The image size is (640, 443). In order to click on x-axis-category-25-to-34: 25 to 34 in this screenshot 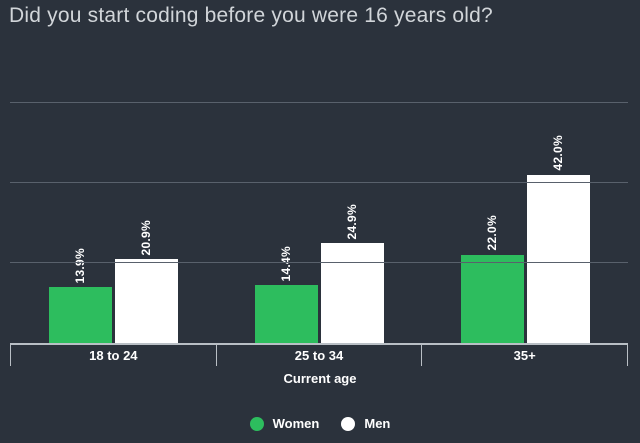, I will do `click(318, 355)`.